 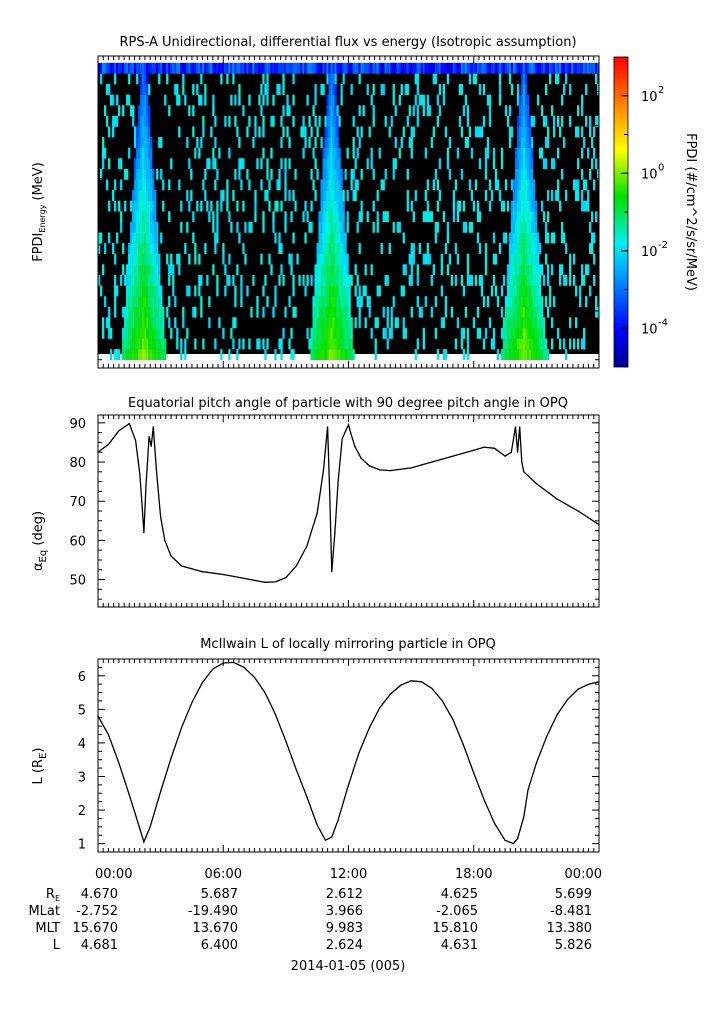 I want to click on ephemeris-value: -8.481, so click(x=571, y=911).